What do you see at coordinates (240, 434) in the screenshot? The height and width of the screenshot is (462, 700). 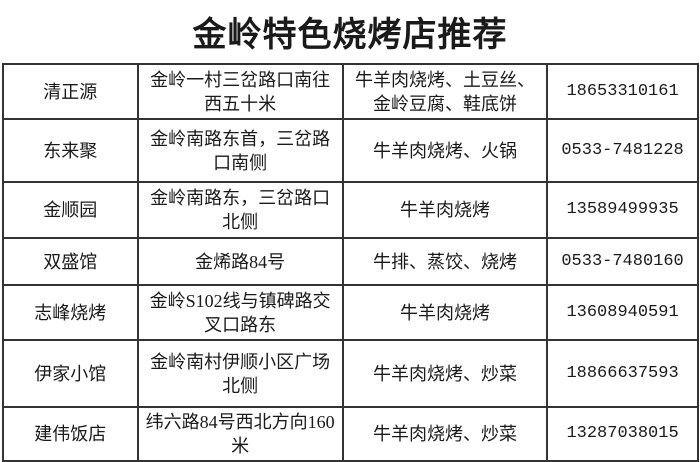 I see `address-cell: 纬六路84号西北方向160米` at bounding box center [240, 434].